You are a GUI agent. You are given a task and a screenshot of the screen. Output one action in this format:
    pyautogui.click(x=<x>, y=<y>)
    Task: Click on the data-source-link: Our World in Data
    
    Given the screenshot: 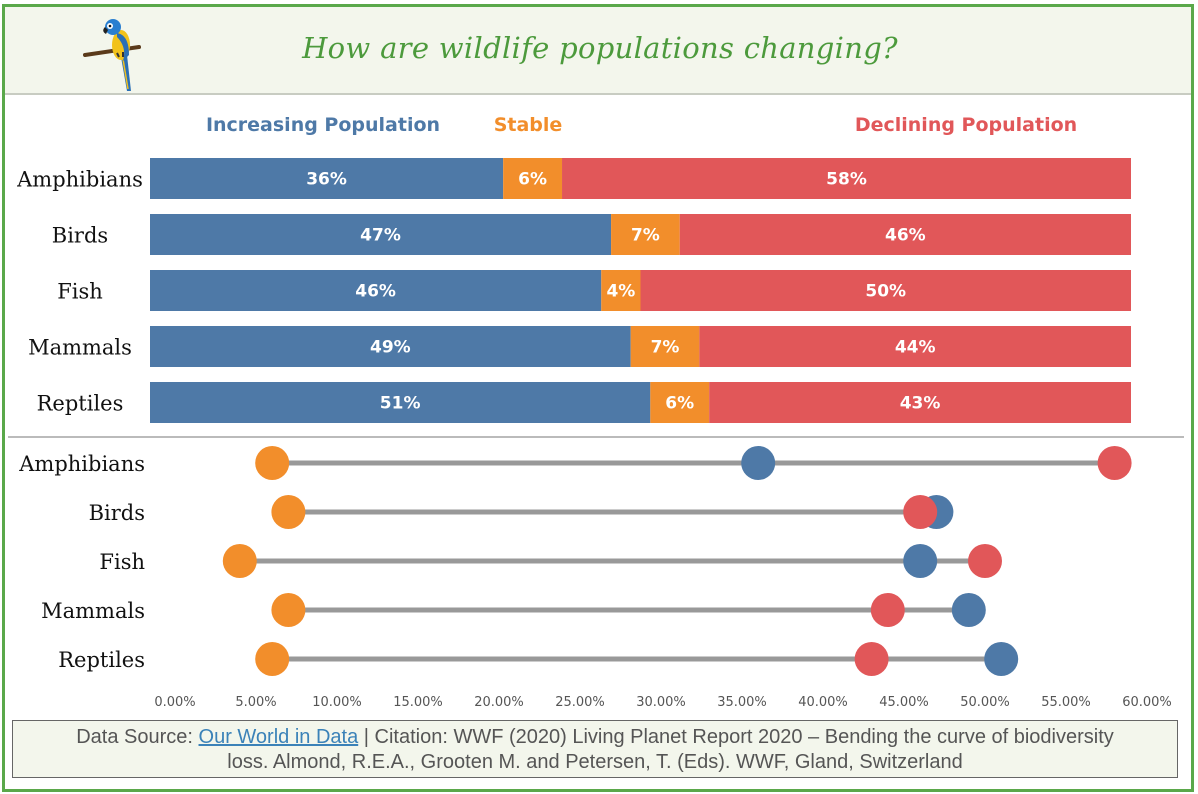 What is the action you would take?
    pyautogui.click(x=278, y=737)
    